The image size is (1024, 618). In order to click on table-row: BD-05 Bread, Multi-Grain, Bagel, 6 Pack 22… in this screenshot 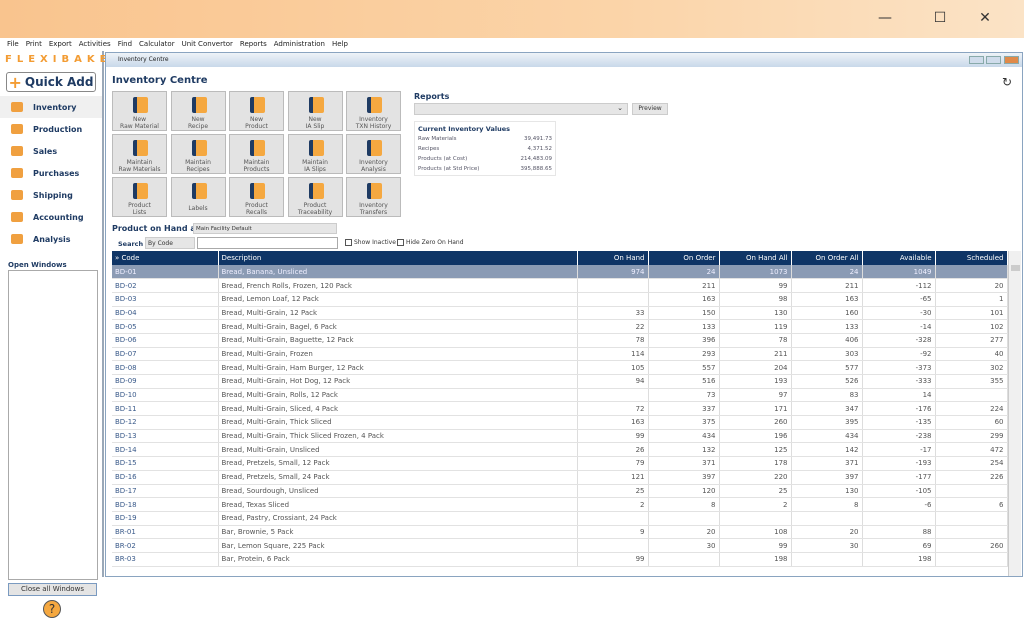, I will do `click(560, 326)`.